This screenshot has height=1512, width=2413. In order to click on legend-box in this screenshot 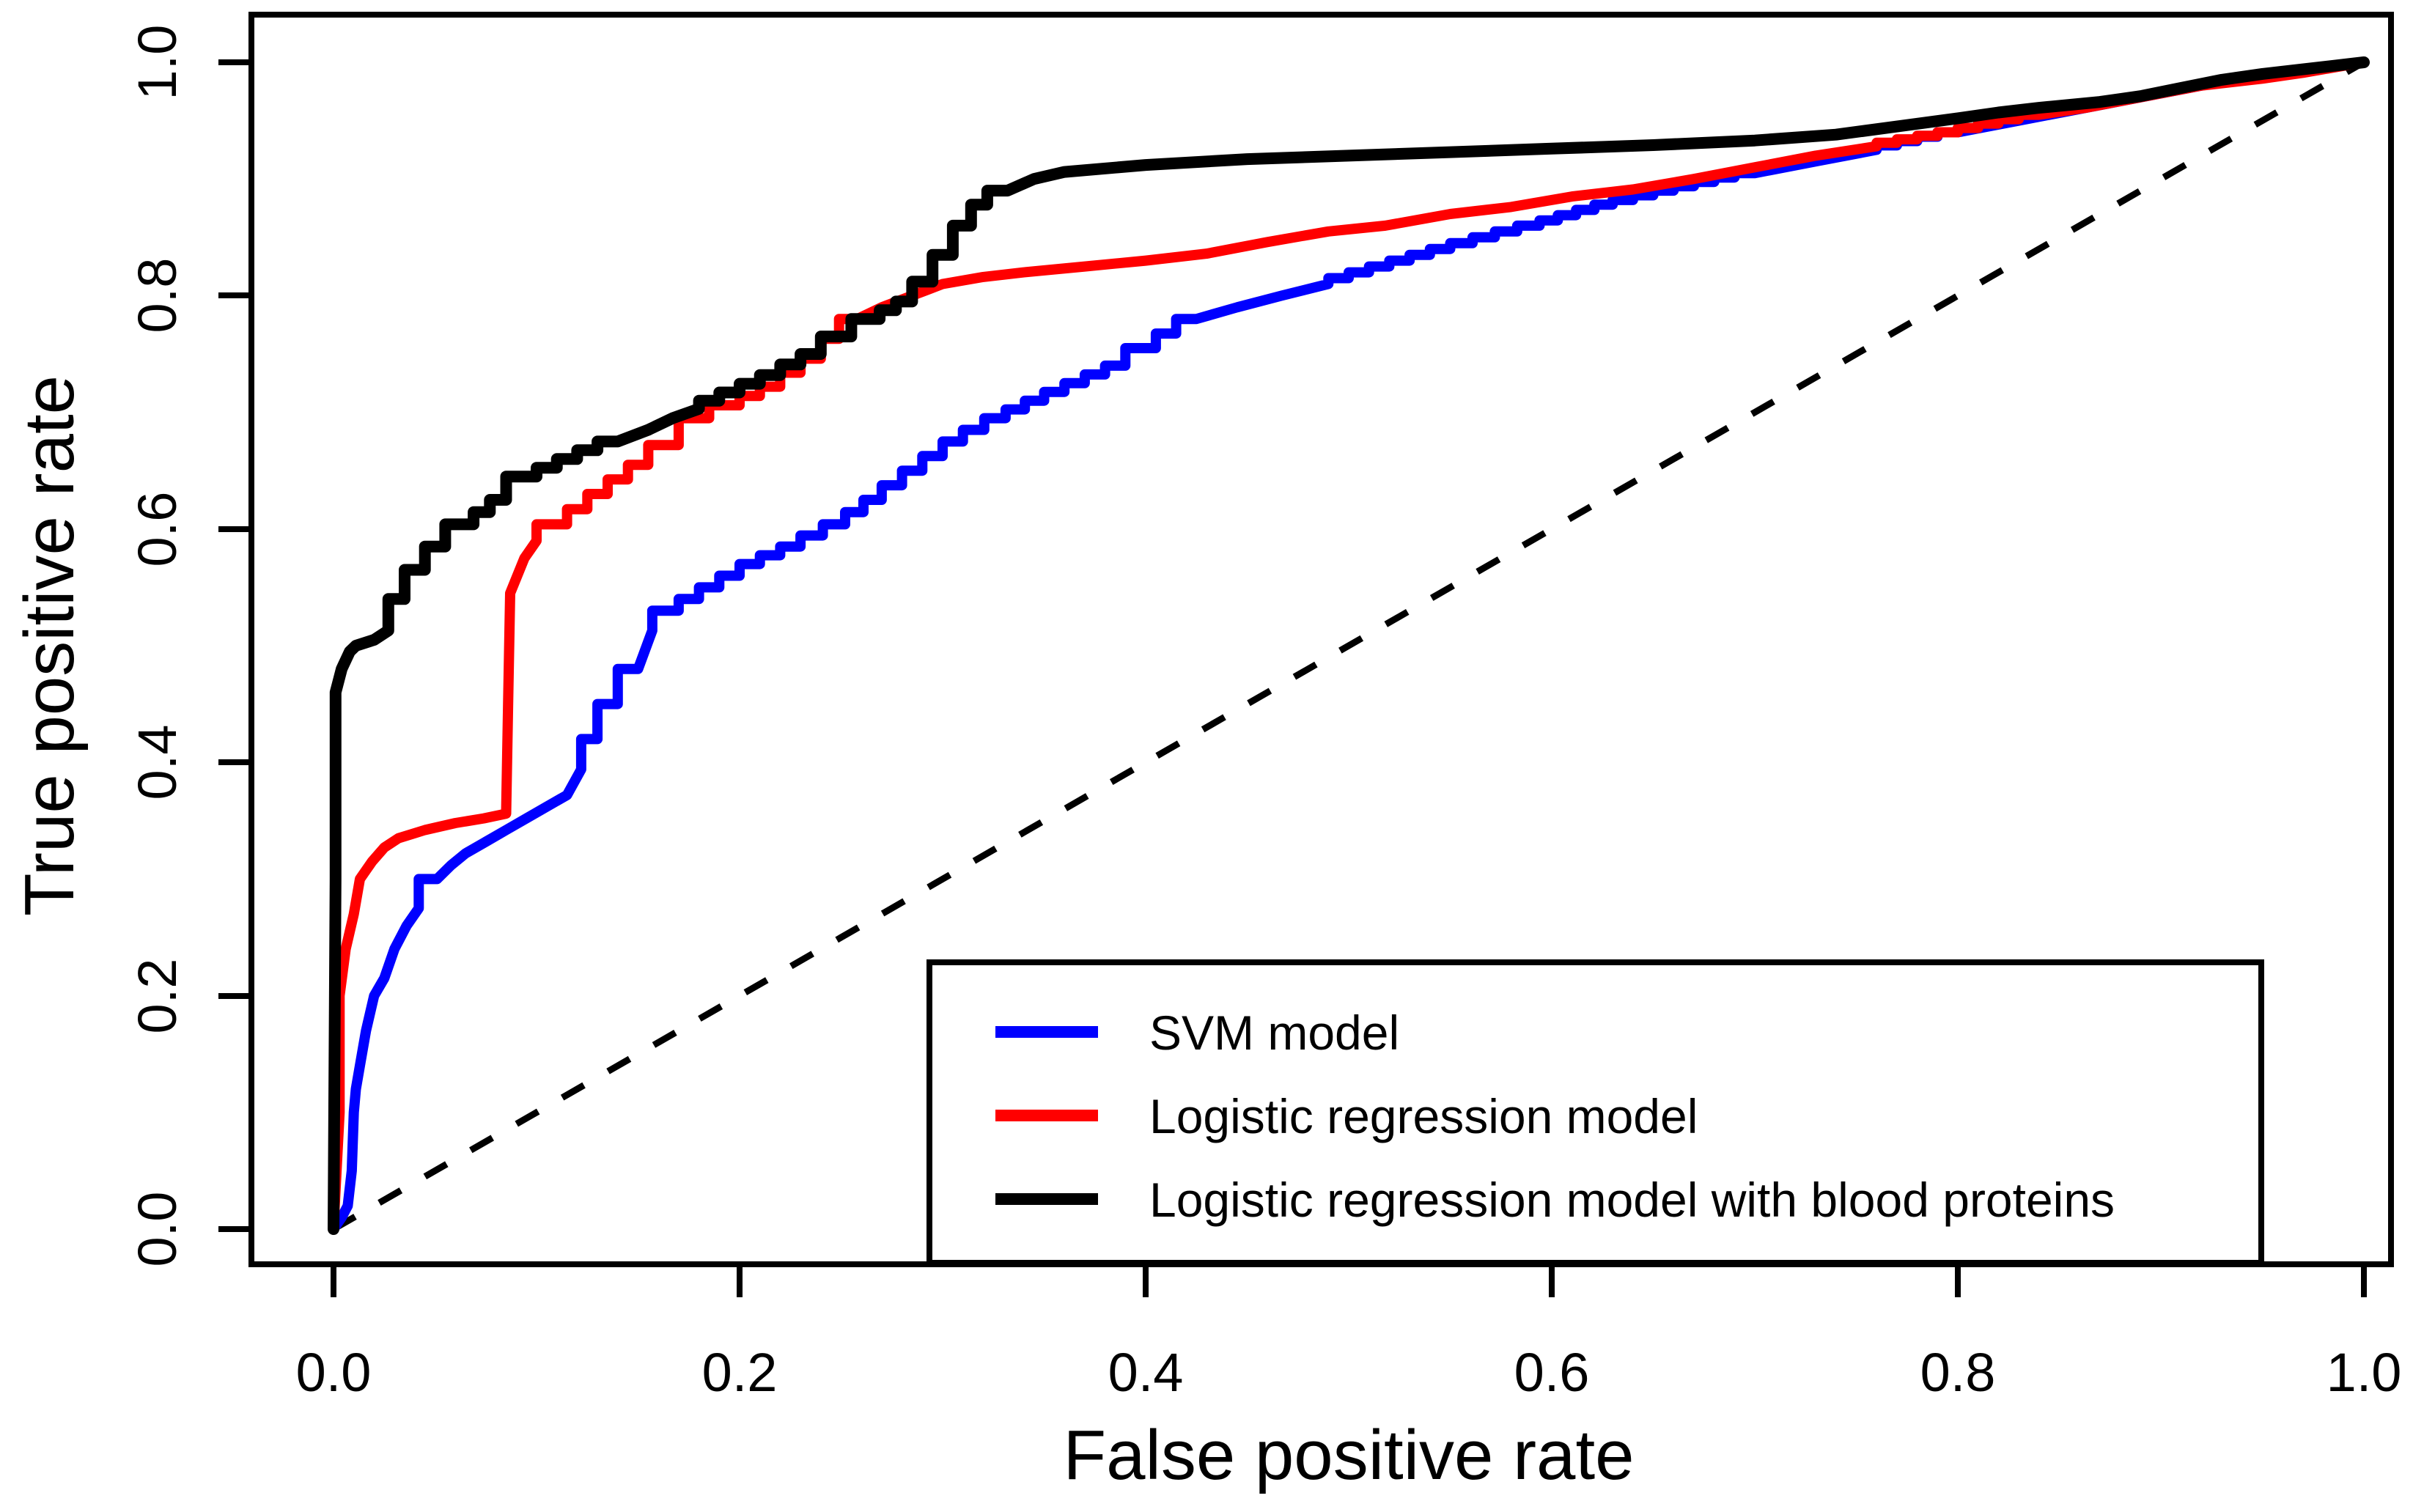, I will do `click(1595, 1112)`.